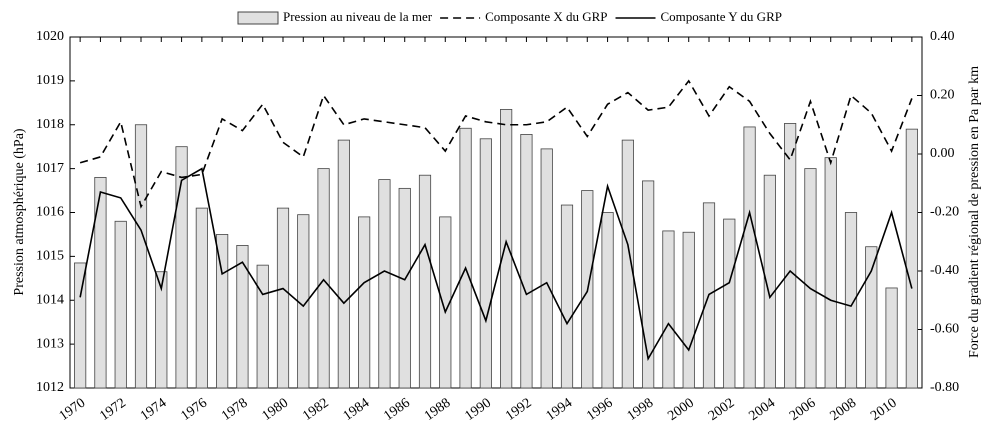 This screenshot has width=986, height=428. What do you see at coordinates (546, 16) in the screenshot?
I see `legend-label: Composante X du GRP` at bounding box center [546, 16].